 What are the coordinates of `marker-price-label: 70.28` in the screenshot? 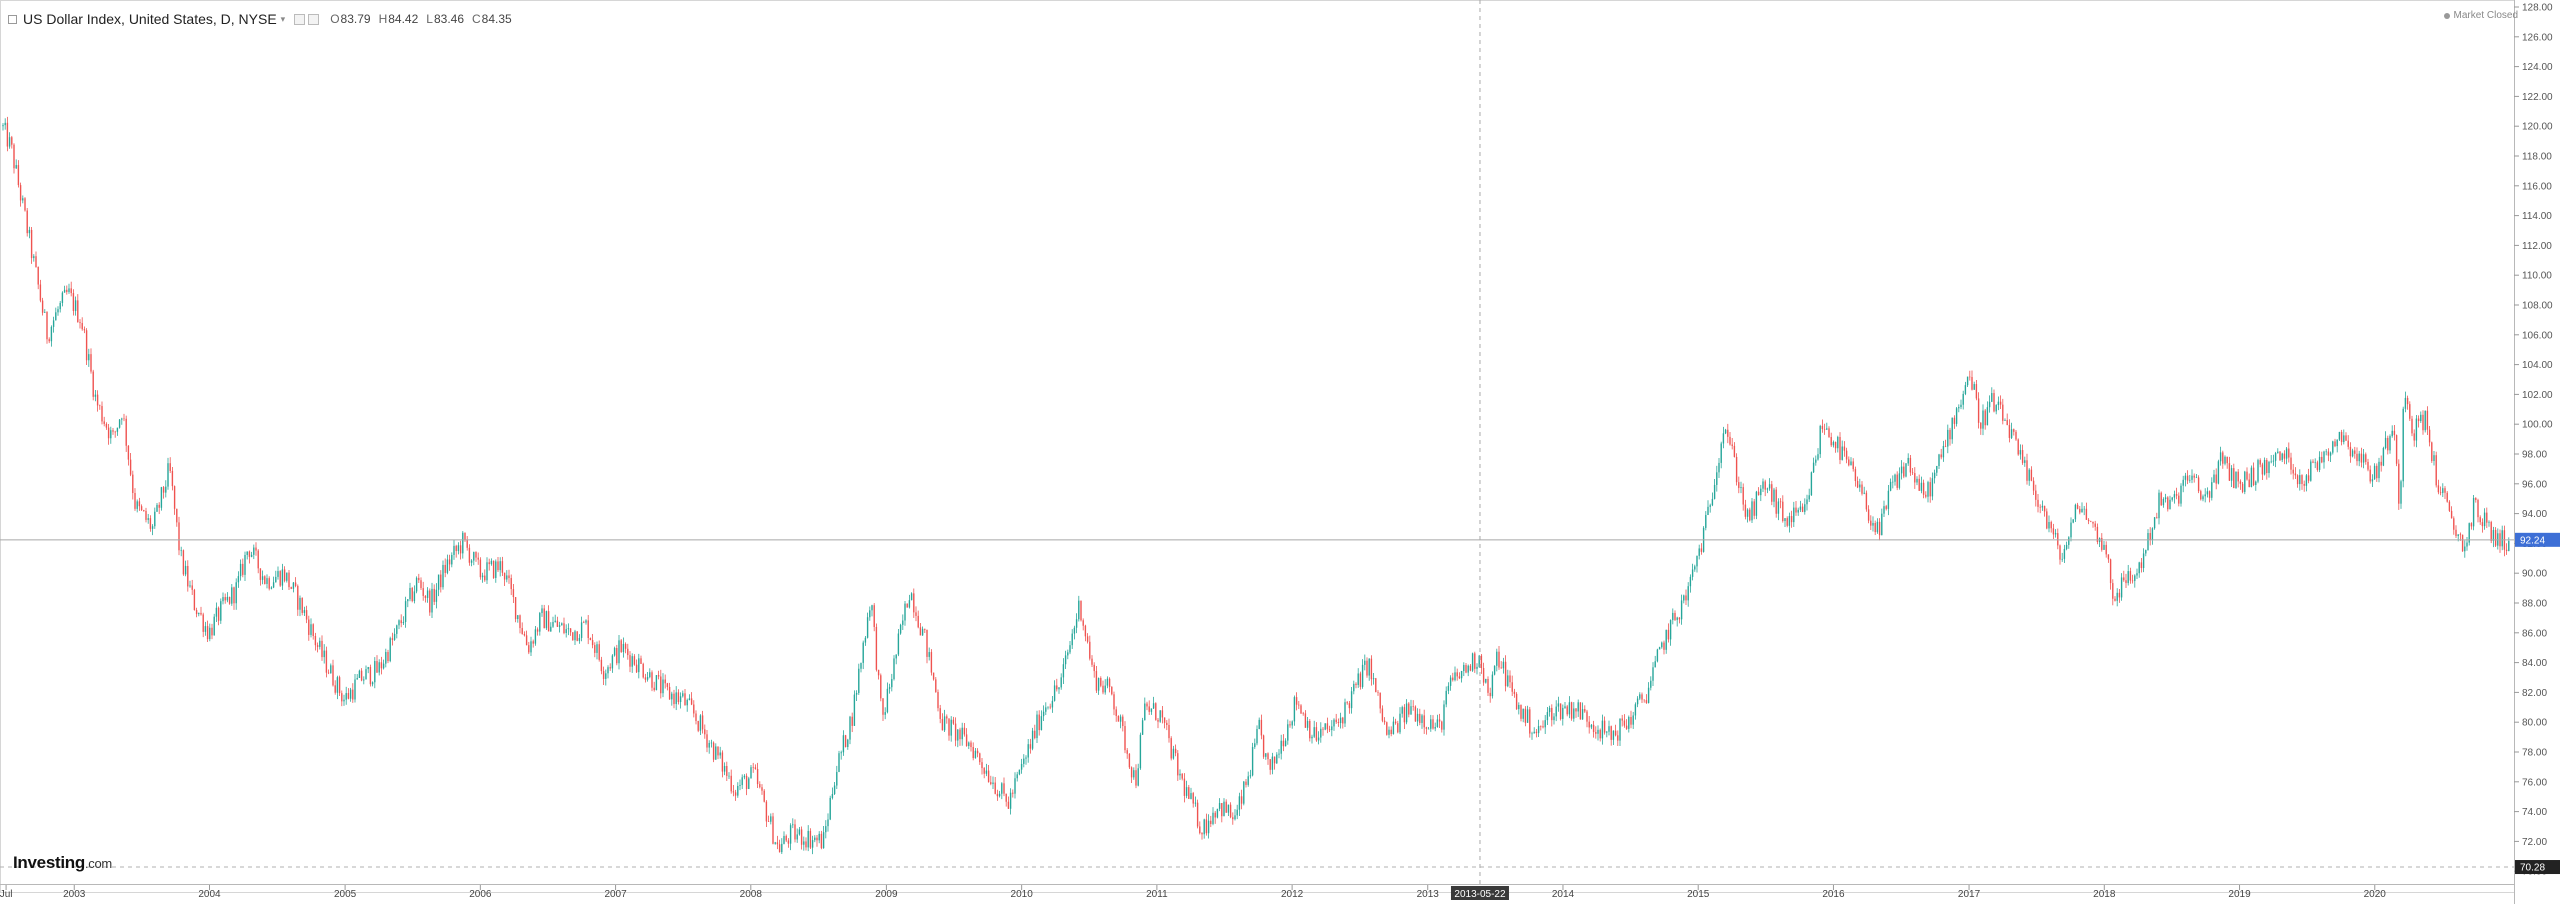 It's located at (2532, 868).